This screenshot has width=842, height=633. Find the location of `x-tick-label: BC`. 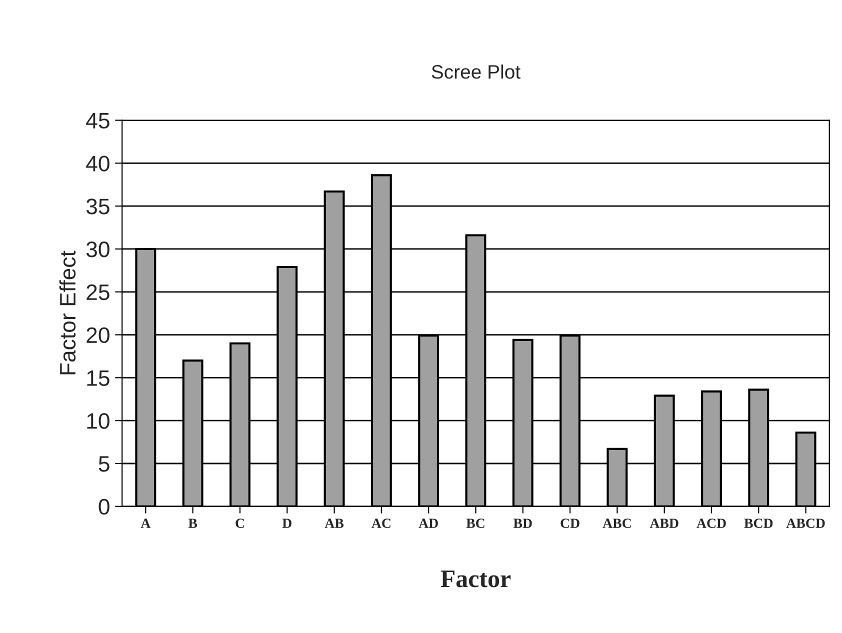

x-tick-label: BC is located at coordinates (475, 523).